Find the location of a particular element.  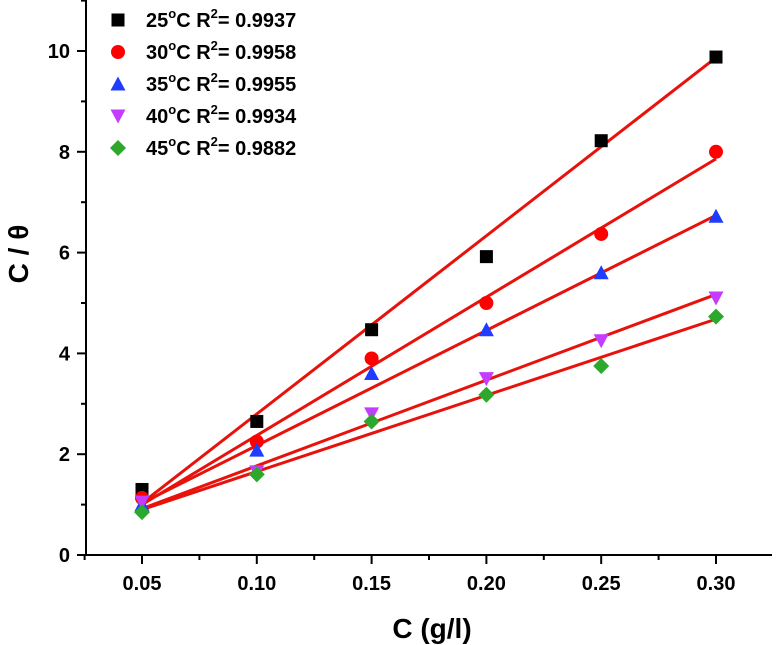

legend-label-45C: 45oC R2= 0.9882 is located at coordinates (221, 147).